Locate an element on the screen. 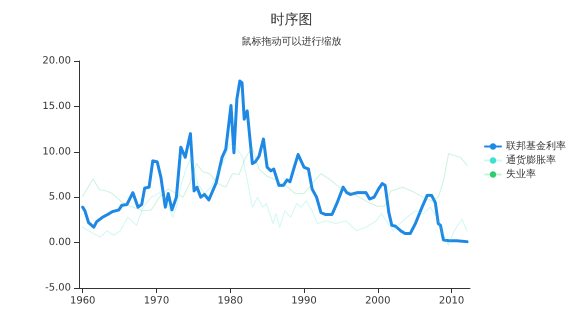 Image resolution: width=583 pixels, height=321 pixels. x-tick-label: 1970 is located at coordinates (157, 301).